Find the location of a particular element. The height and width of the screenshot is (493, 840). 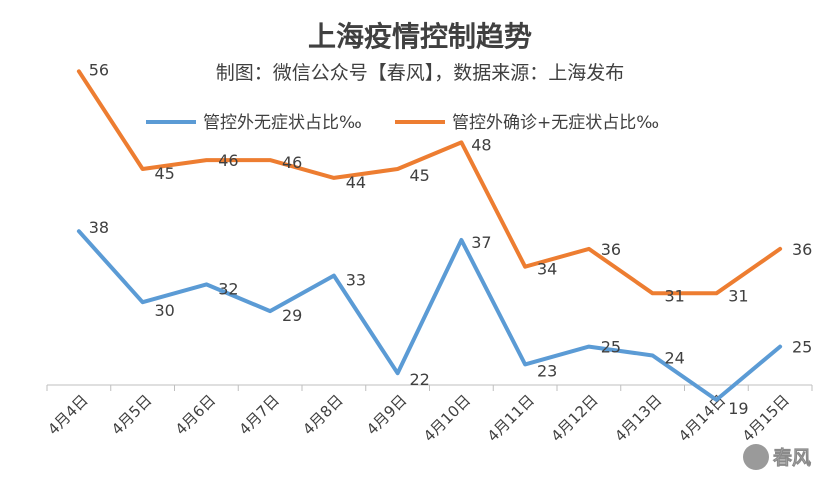

x-tick-label: 4月11日 is located at coordinates (511, 418).